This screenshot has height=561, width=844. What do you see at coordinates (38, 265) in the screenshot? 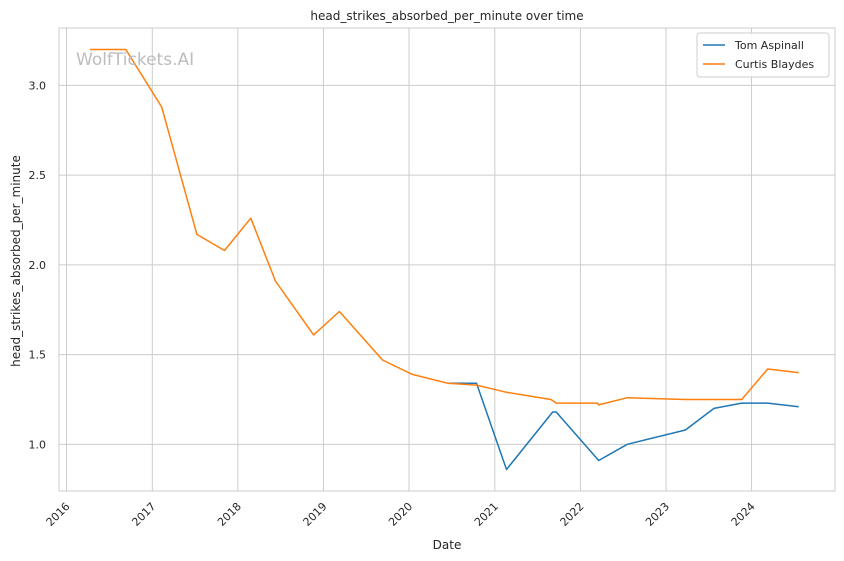
I see `y-tick-label: 2.0` at bounding box center [38, 265].